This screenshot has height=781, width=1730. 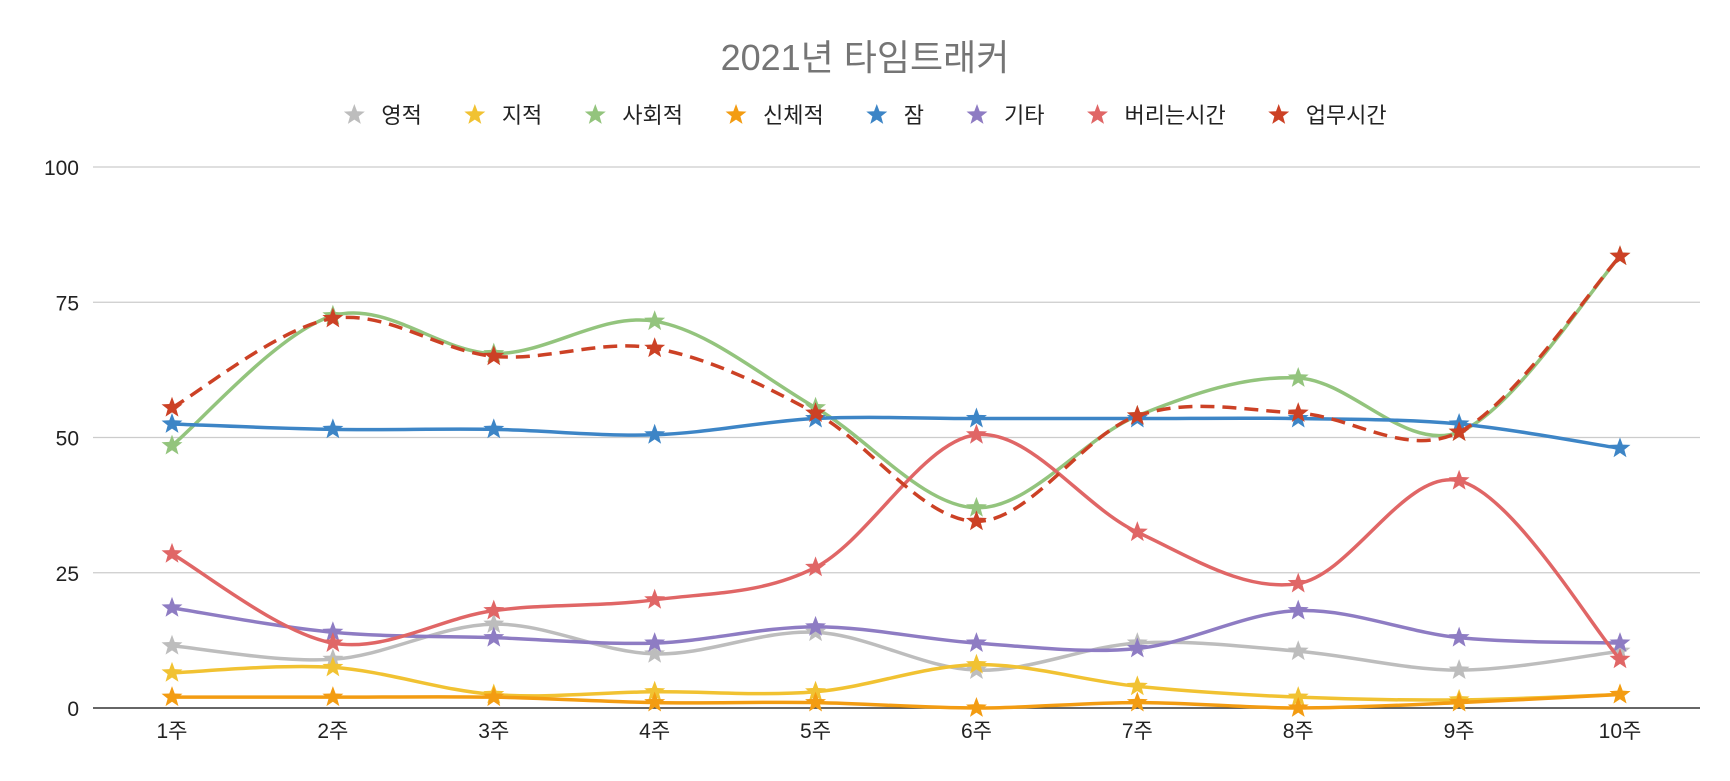 I want to click on legend-label: 영적, so click(x=401, y=115).